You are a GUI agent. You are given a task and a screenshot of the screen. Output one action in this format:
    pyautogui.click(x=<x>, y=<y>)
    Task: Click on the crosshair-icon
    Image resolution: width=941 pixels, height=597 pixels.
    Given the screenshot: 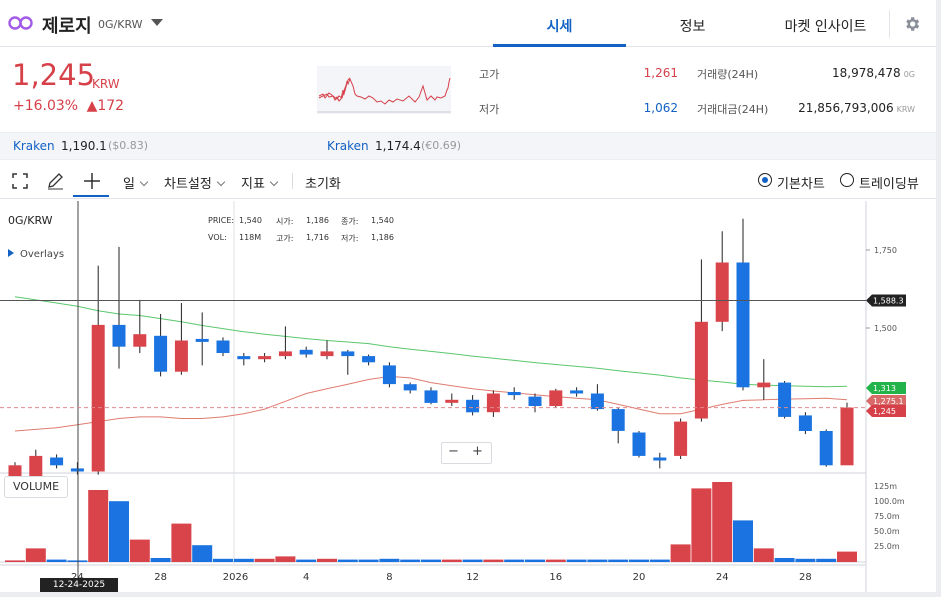 What is the action you would take?
    pyautogui.click(x=92, y=181)
    